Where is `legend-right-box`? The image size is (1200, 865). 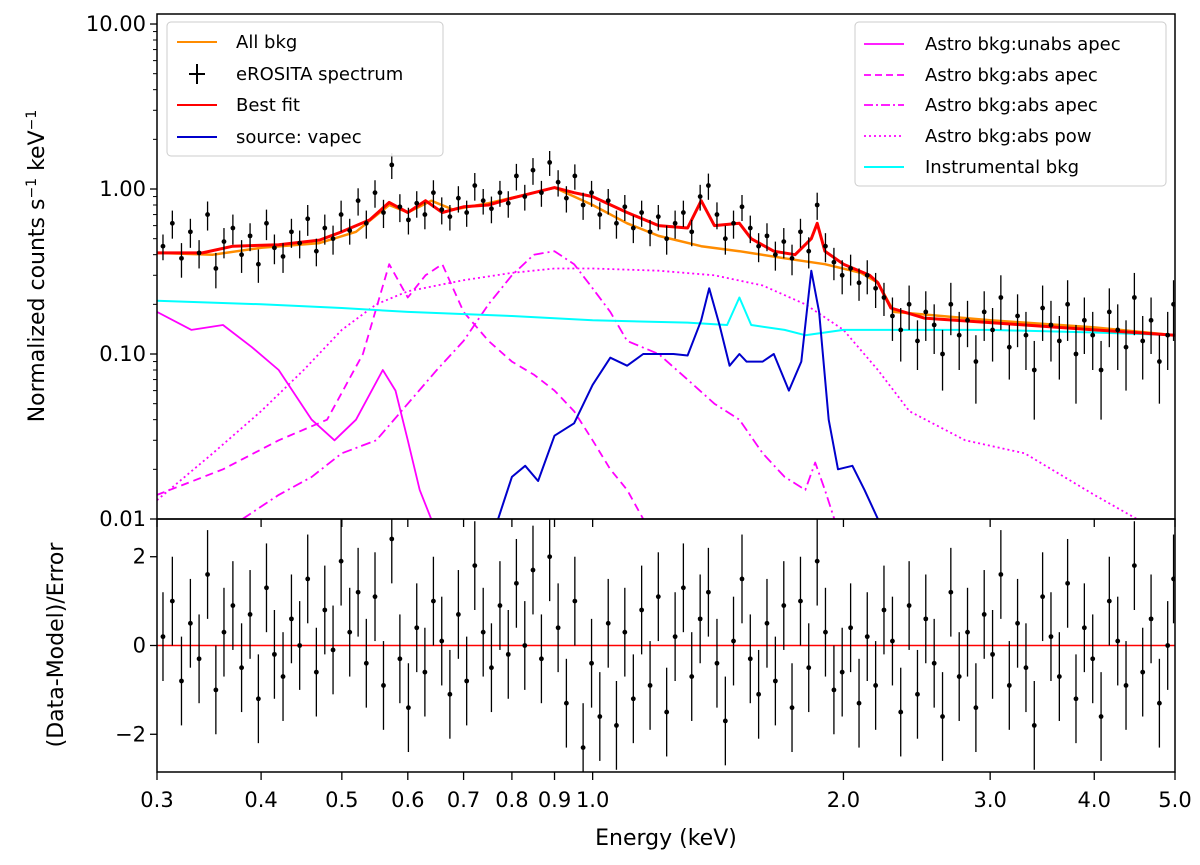 legend-right-box is located at coordinates (1010, 104).